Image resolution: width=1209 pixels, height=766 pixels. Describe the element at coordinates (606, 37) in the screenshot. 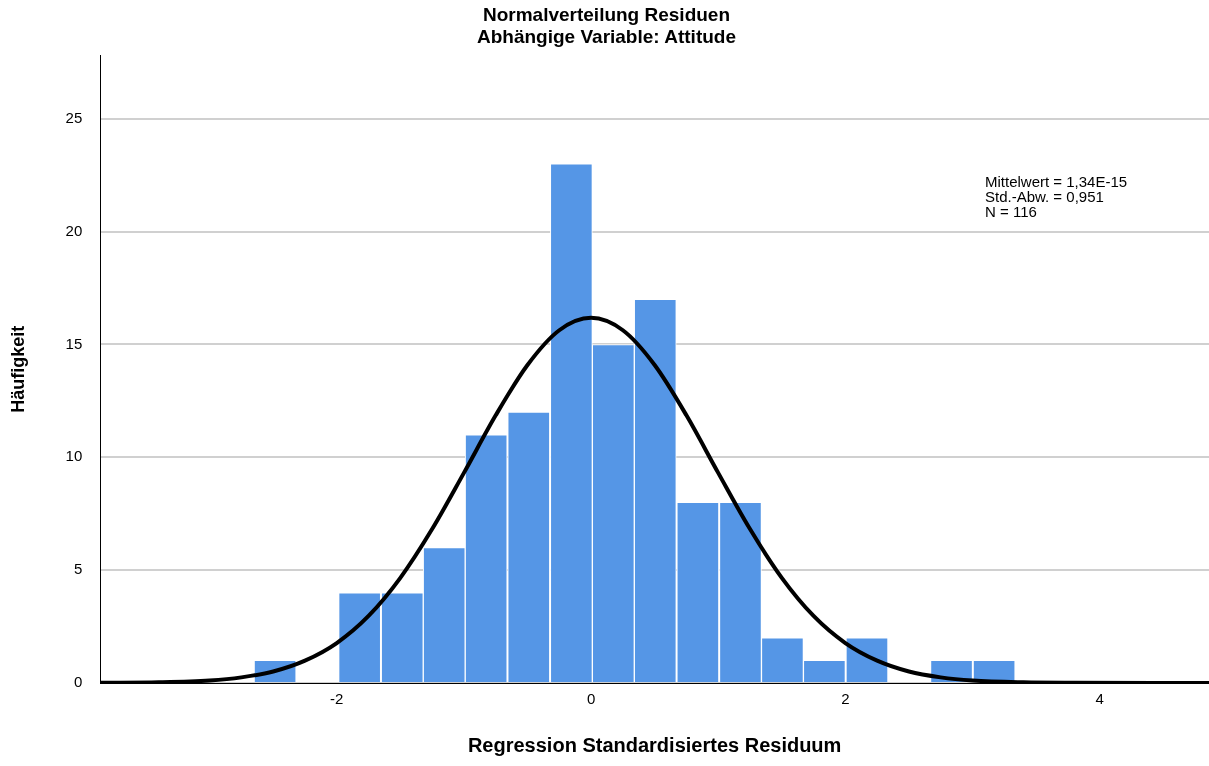

I see `chart-subtitle: Abhängige Variable: Attitude` at that location.